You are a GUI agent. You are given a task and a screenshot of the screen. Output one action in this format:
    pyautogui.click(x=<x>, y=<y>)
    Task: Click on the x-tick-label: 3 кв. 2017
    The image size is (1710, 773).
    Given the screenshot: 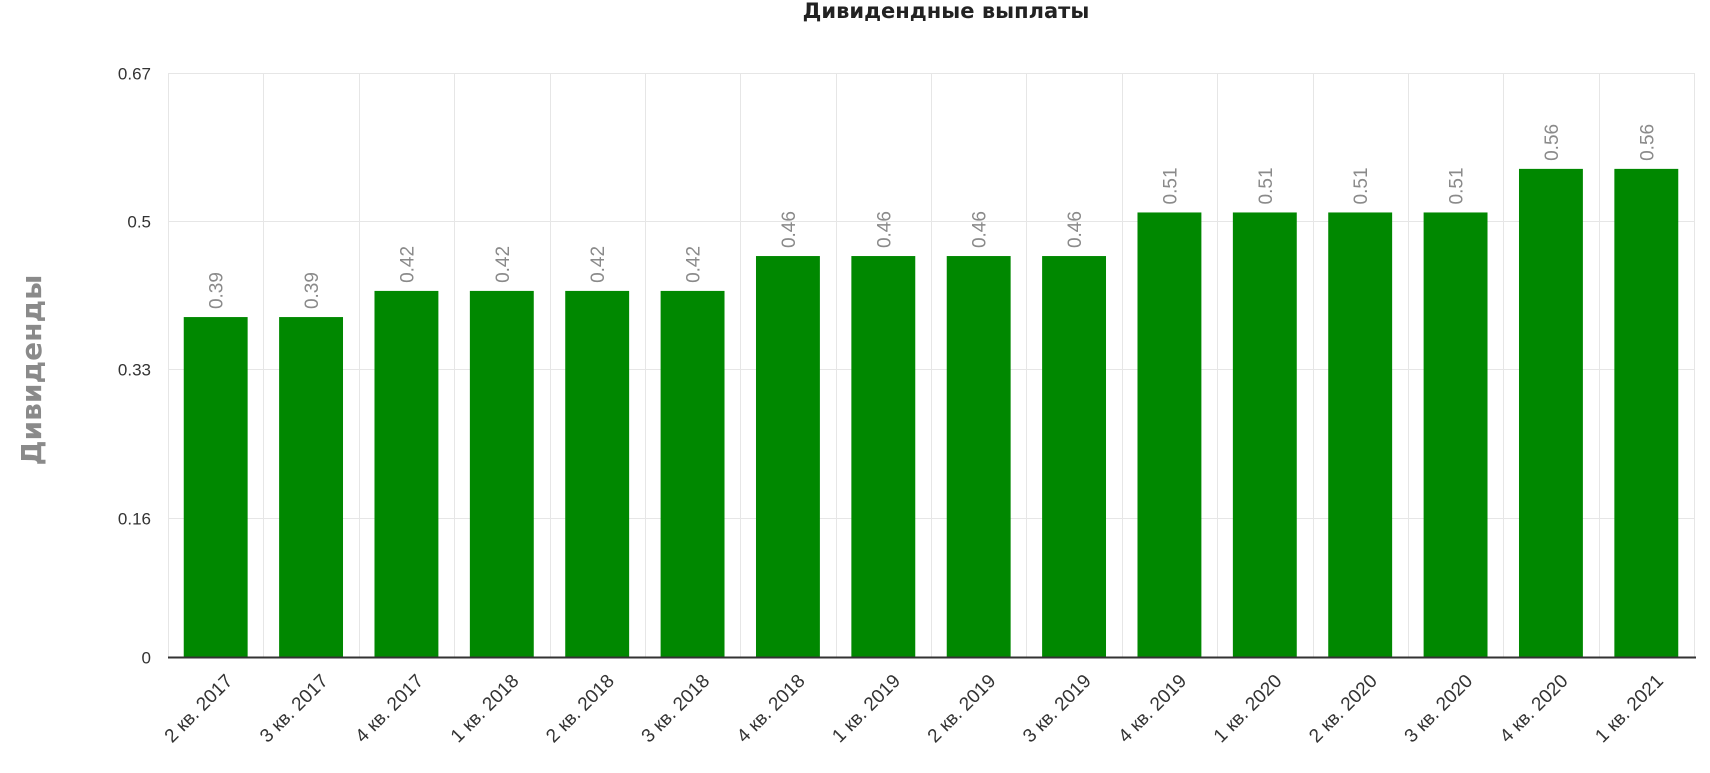 What is the action you would take?
    pyautogui.click(x=294, y=709)
    